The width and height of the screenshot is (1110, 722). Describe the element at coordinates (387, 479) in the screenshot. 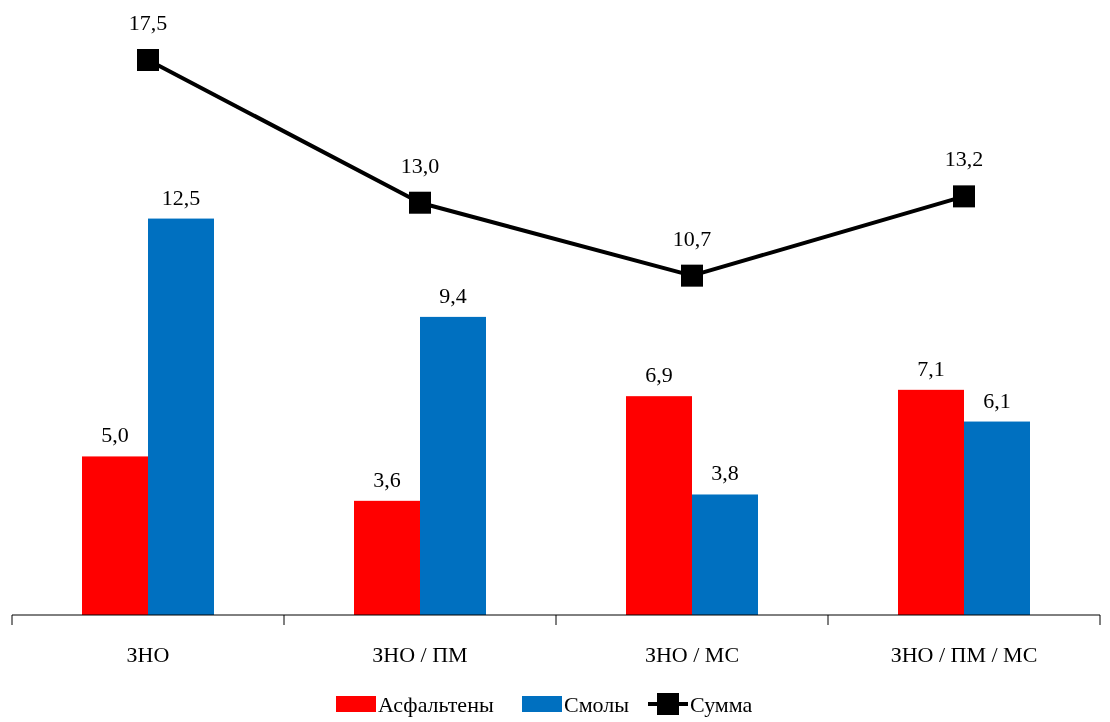

I see `data-label: 3,6` at that location.